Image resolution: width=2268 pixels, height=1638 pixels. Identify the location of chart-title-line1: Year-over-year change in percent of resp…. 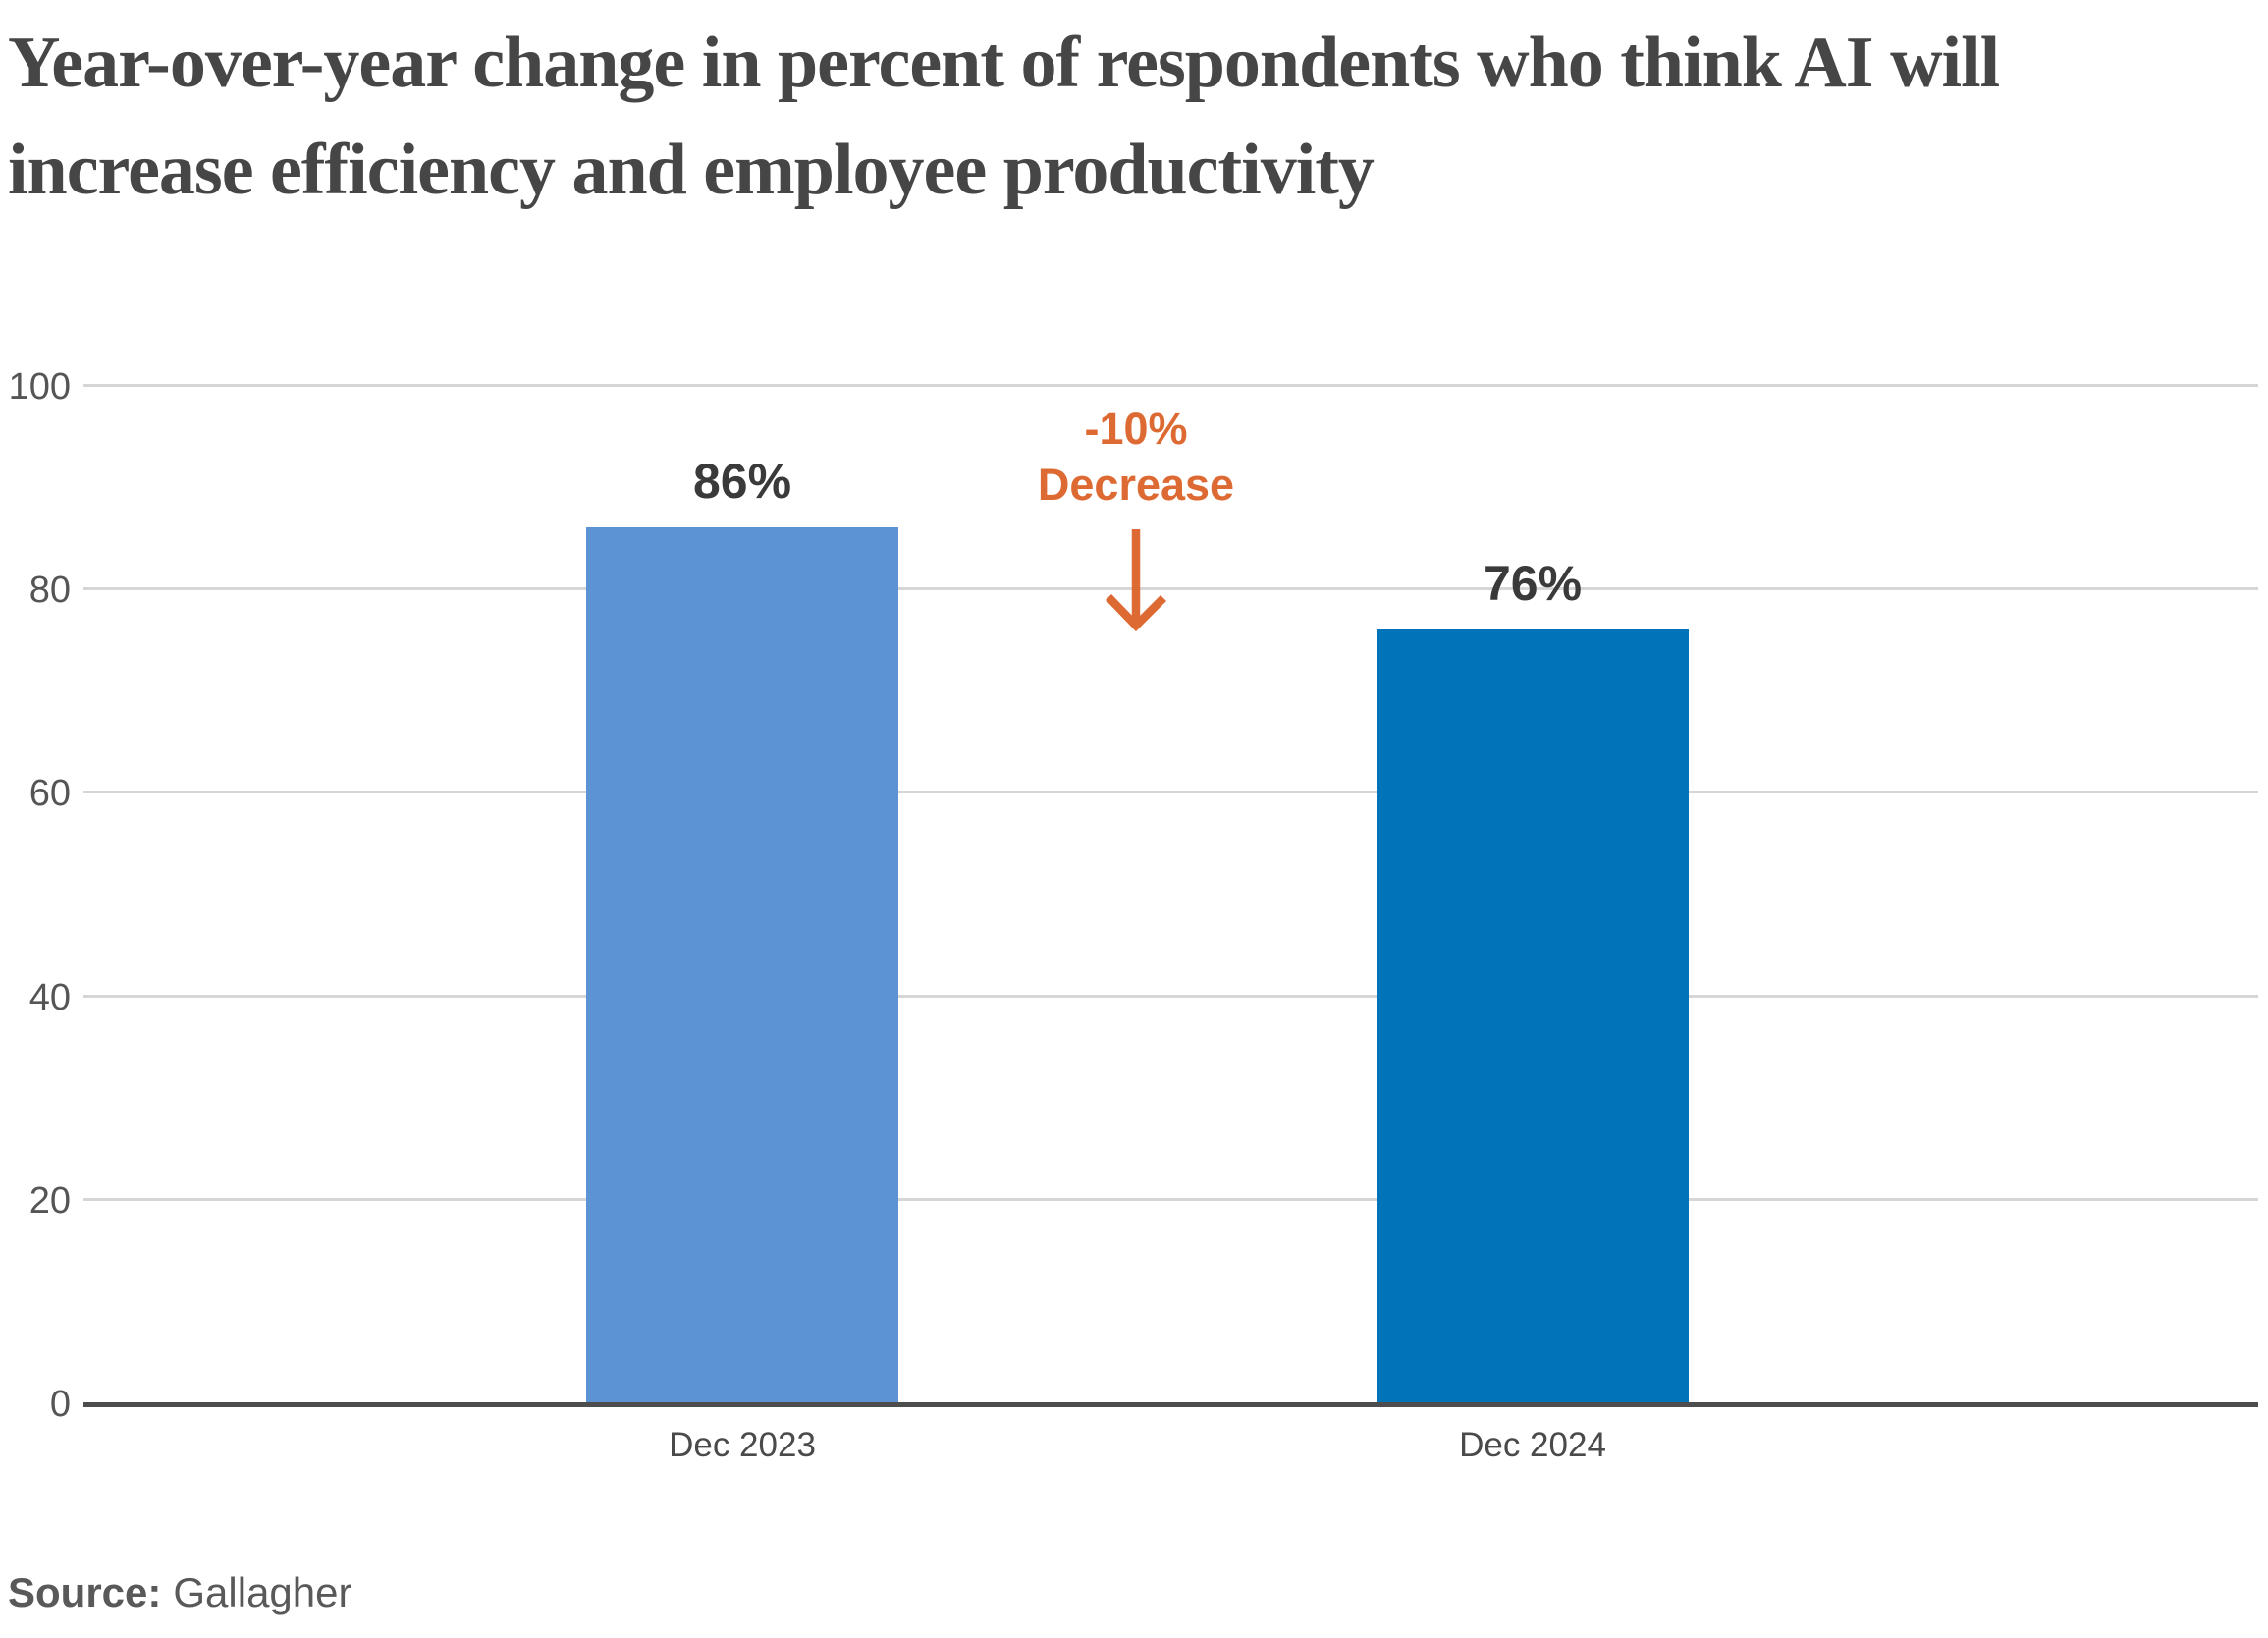
(1004, 63).